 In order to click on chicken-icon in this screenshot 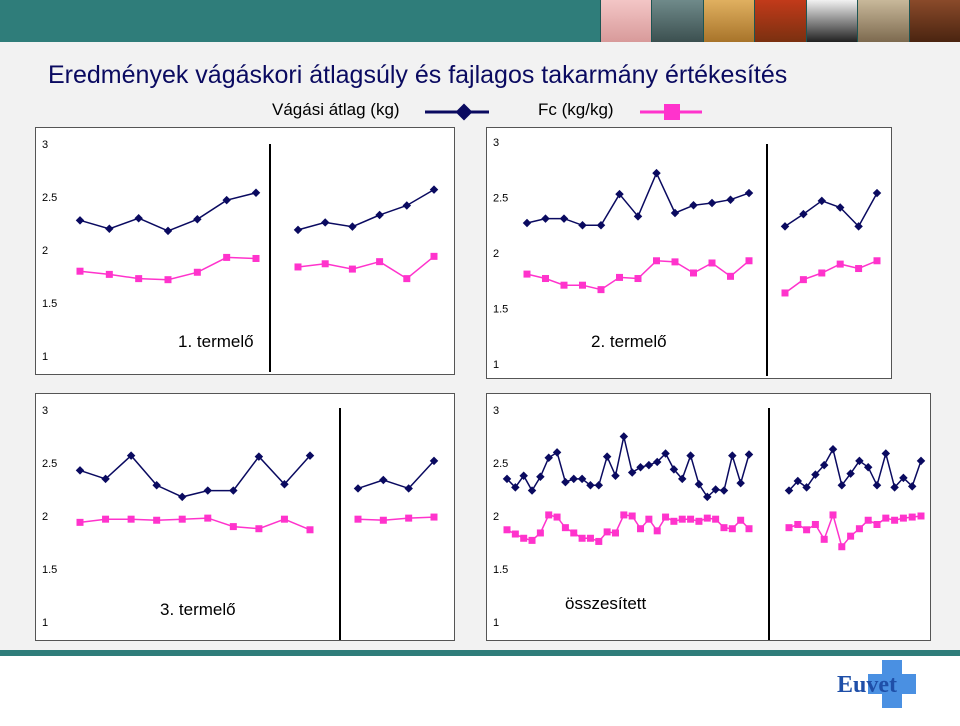, I will do `click(780, 21)`.